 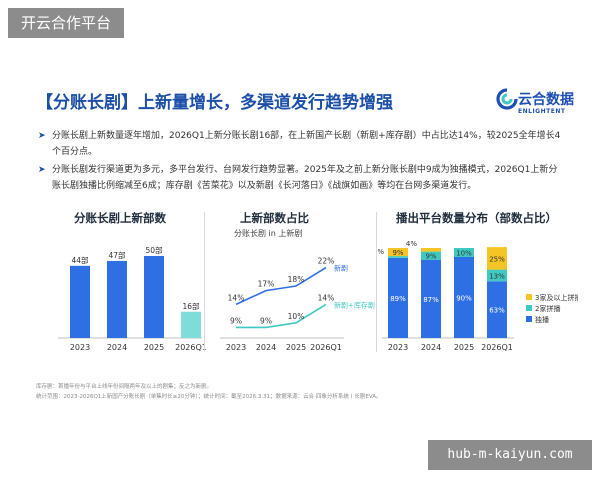 I want to click on data-label: 50部, so click(x=154, y=250).